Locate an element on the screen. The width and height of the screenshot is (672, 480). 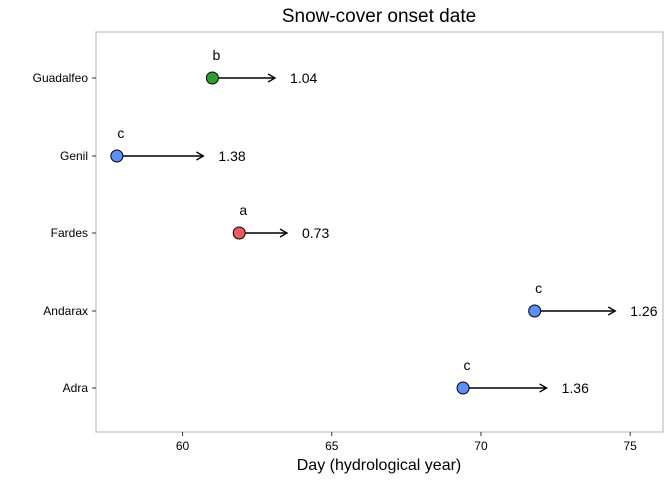
y-tick-label: Andarax is located at coordinates (65, 311).